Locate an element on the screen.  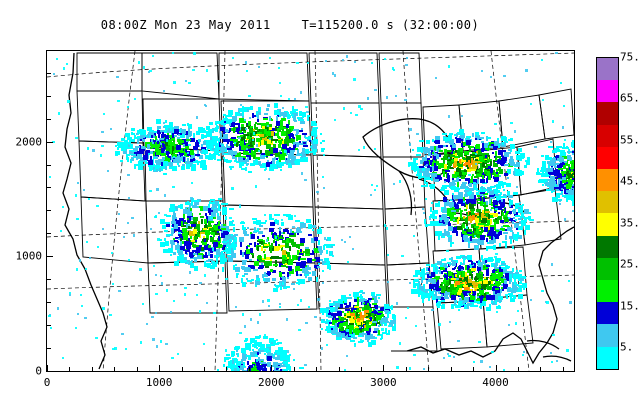
colorbar-tick-label: 45. is located at coordinates (630, 181).